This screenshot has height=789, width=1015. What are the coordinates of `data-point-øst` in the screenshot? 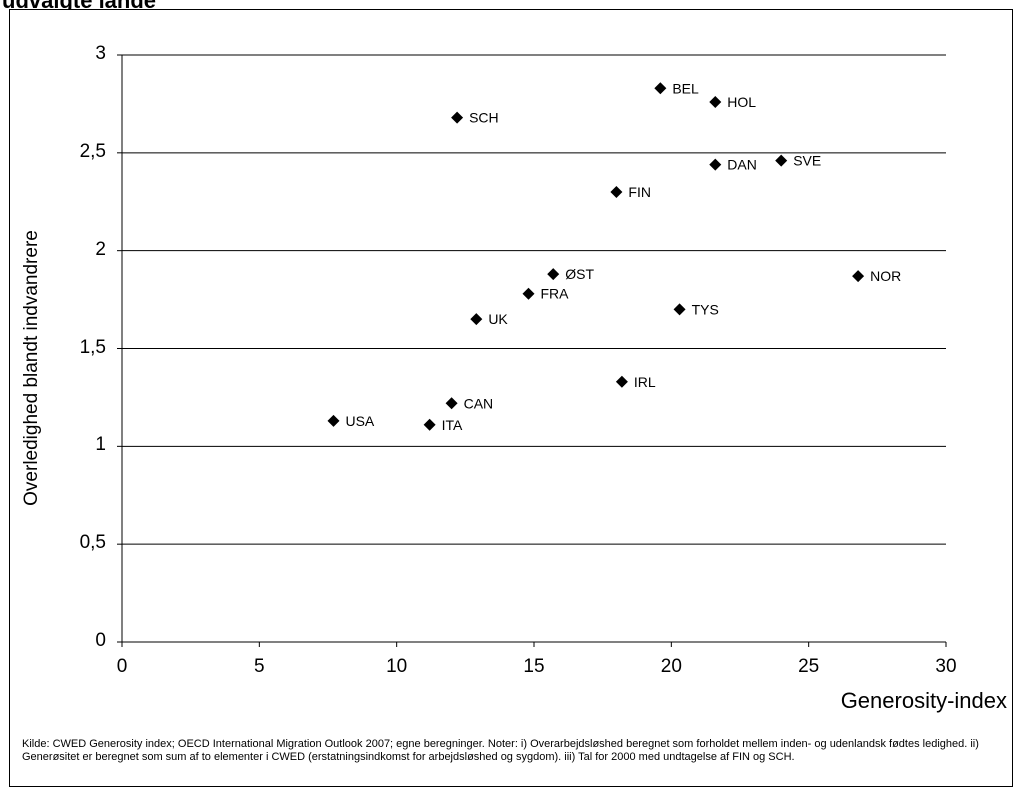 It's located at (553, 274).